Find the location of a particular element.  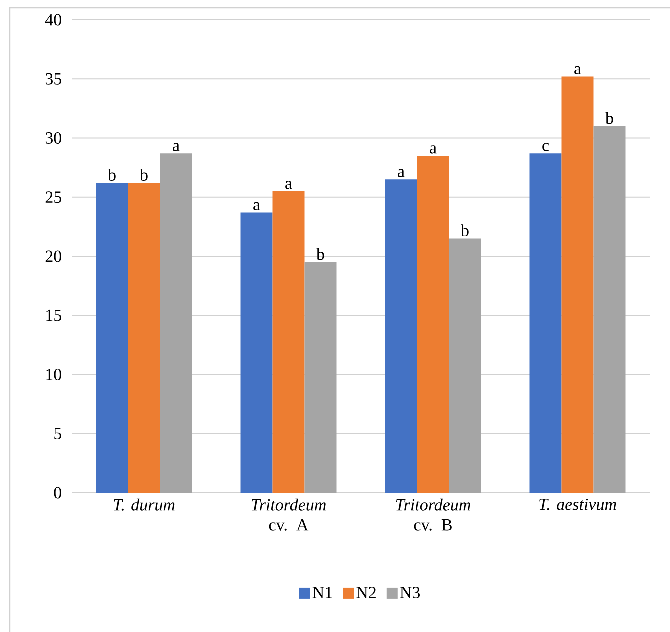

legend-label: N1 is located at coordinates (322, 592).